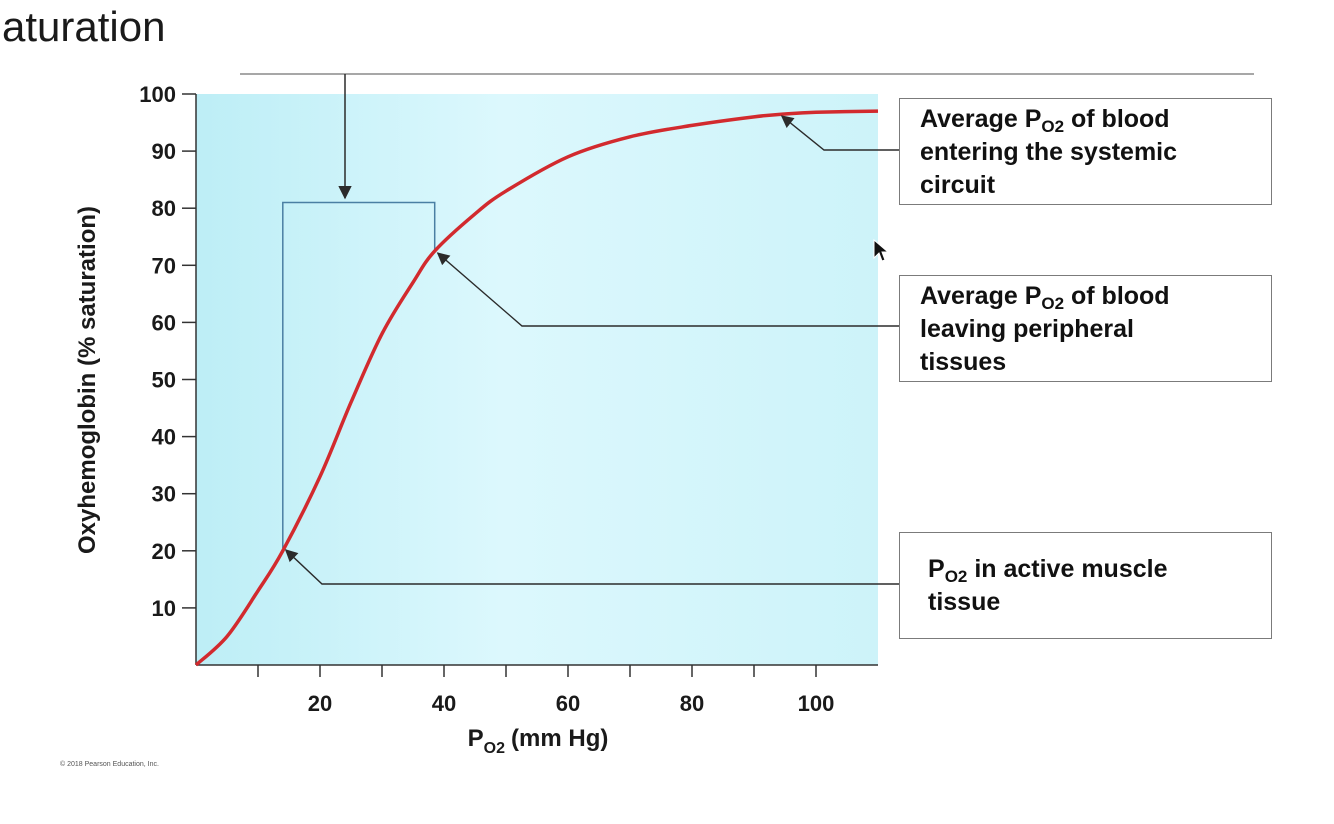  What do you see at coordinates (692, 703) in the screenshot?
I see `x-tick-label: 80` at bounding box center [692, 703].